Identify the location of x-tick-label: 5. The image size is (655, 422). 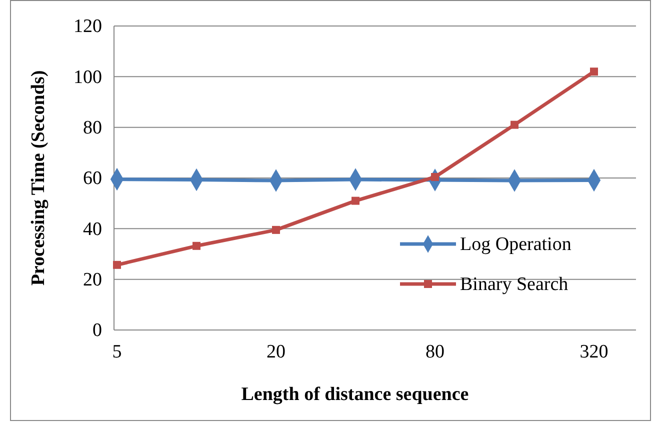
(117, 351).